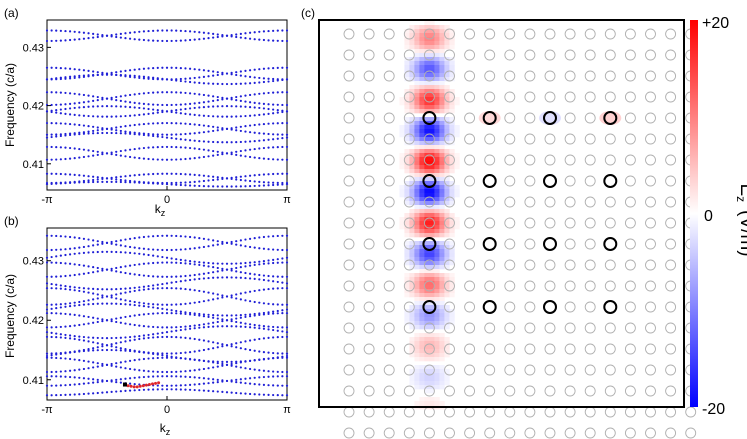 This screenshot has width=747, height=439. Describe the element at coordinates (409, 139) in the screenshot. I see `rod-r5-c3` at that location.